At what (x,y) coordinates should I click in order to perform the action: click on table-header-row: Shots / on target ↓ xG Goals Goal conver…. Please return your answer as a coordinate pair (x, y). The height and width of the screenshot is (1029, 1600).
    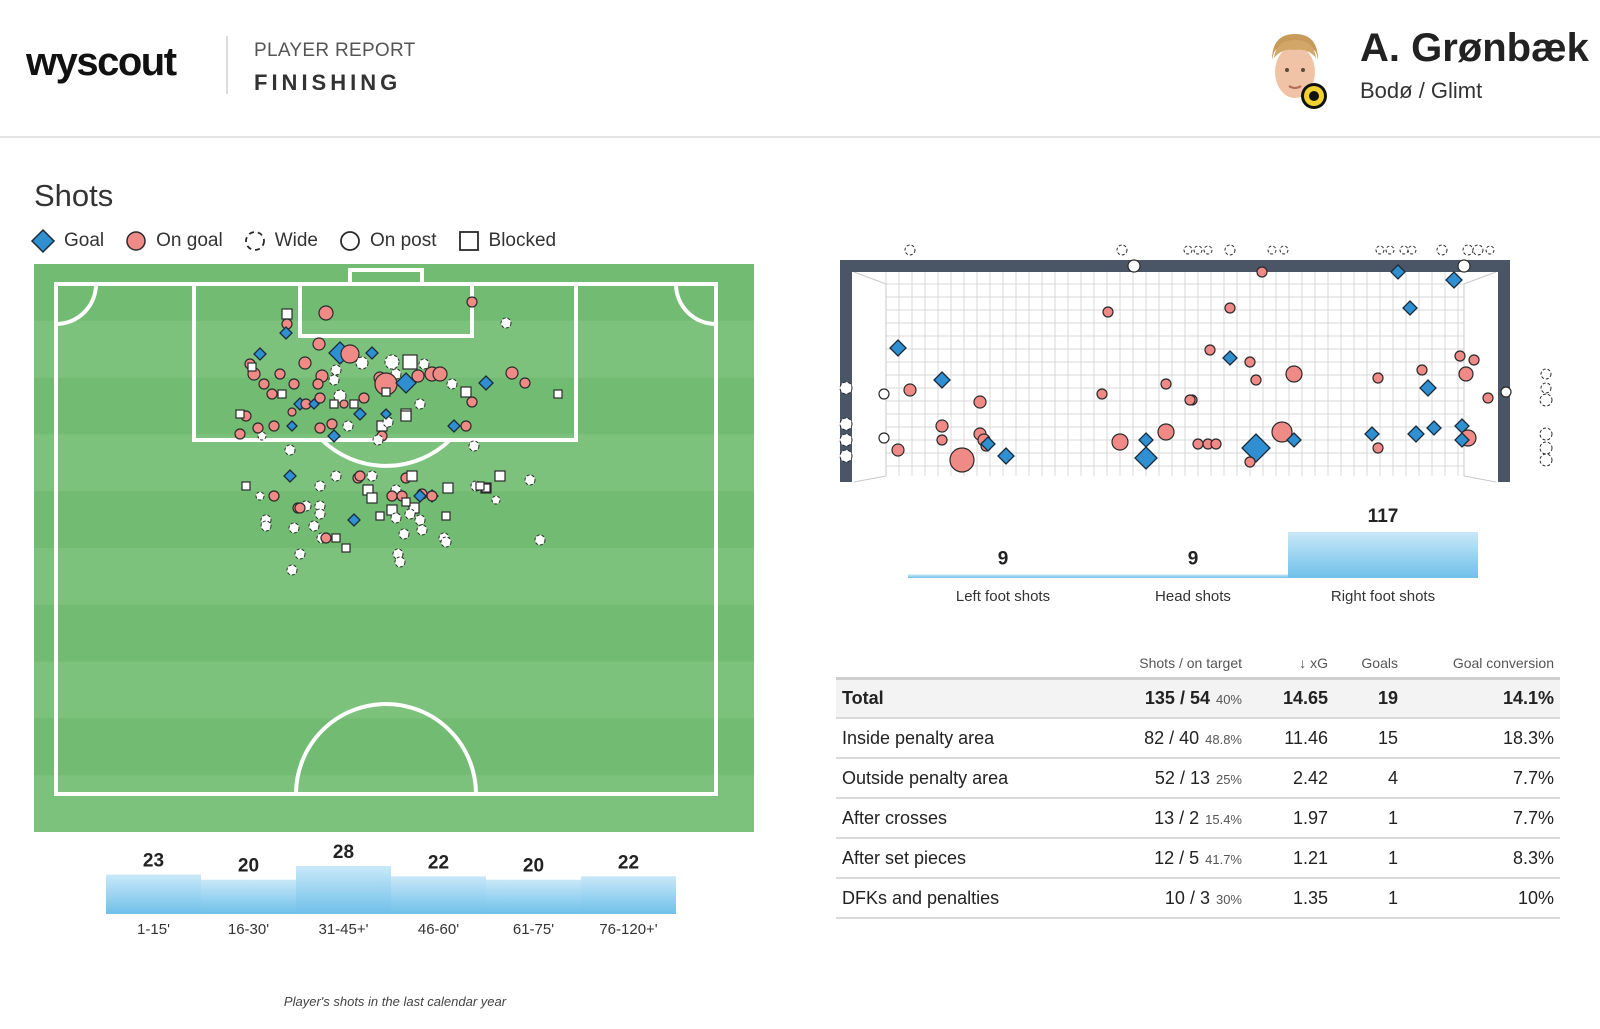
    Looking at the image, I should click on (1198, 664).